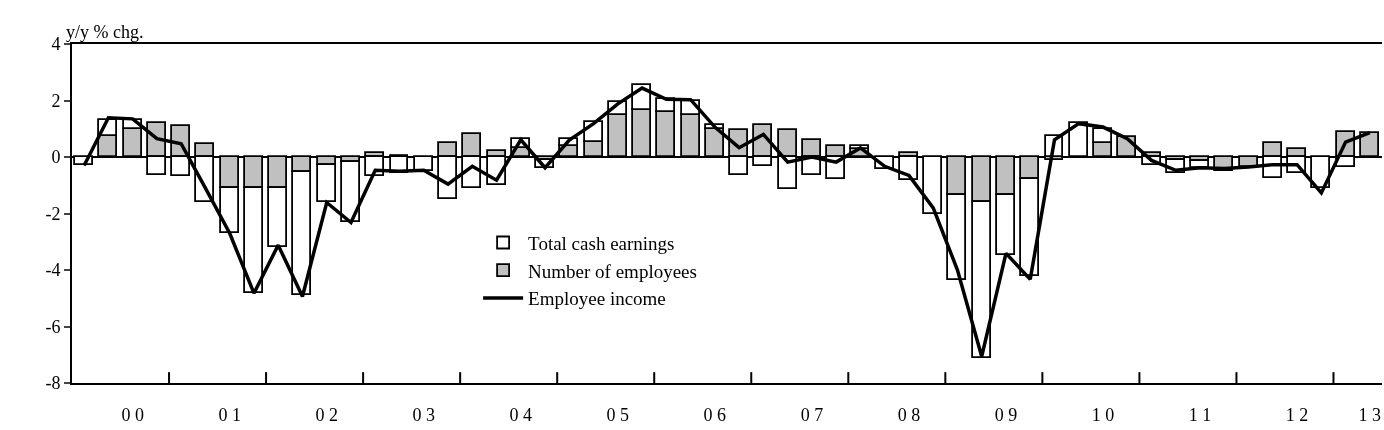  What do you see at coordinates (612, 271) in the screenshot?
I see `legend-label: Number of employees` at bounding box center [612, 271].